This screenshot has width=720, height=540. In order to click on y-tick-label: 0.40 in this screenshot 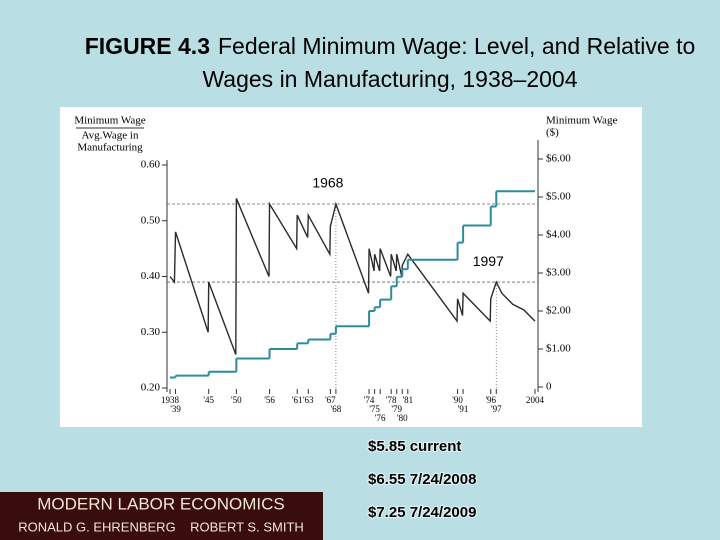, I will do `click(151, 276)`.